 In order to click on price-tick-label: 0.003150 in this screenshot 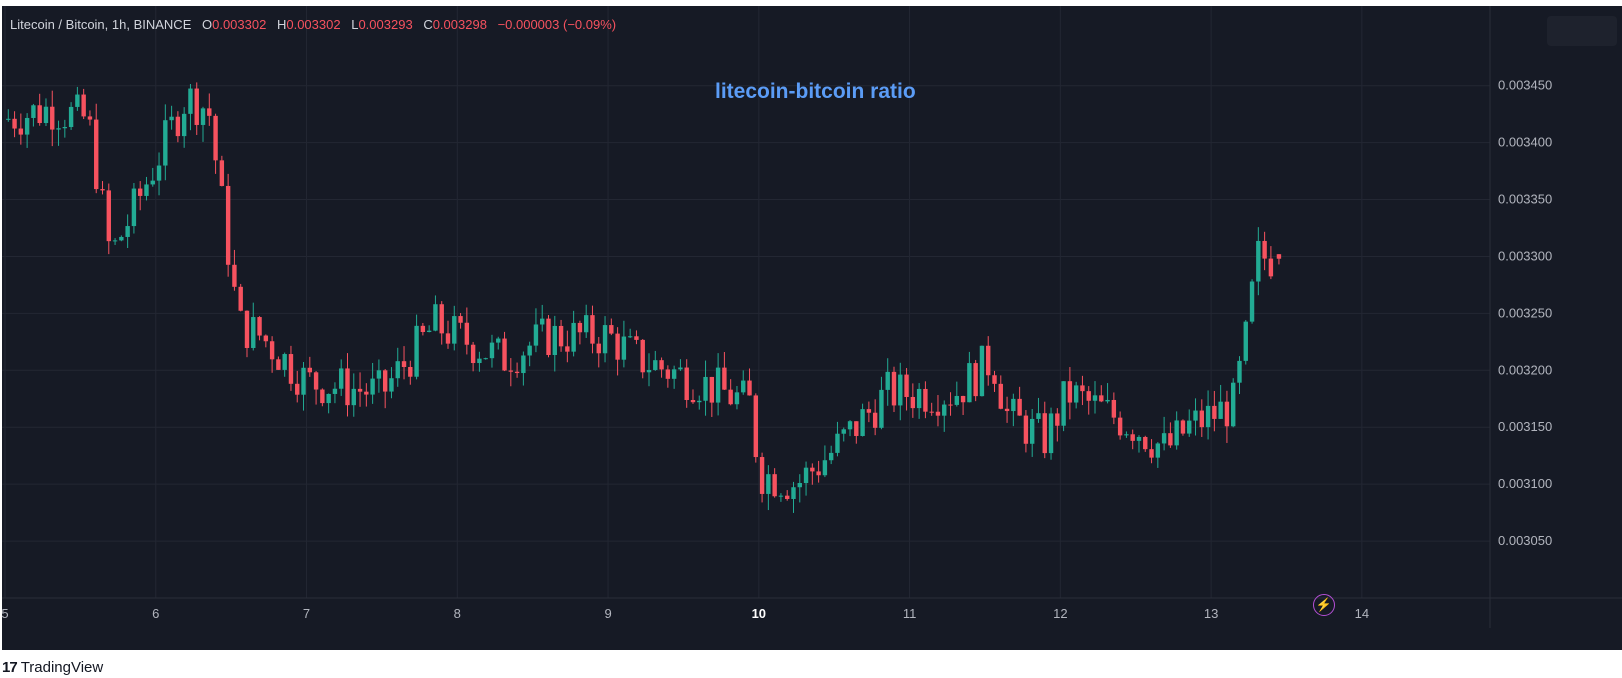, I will do `click(1525, 426)`.